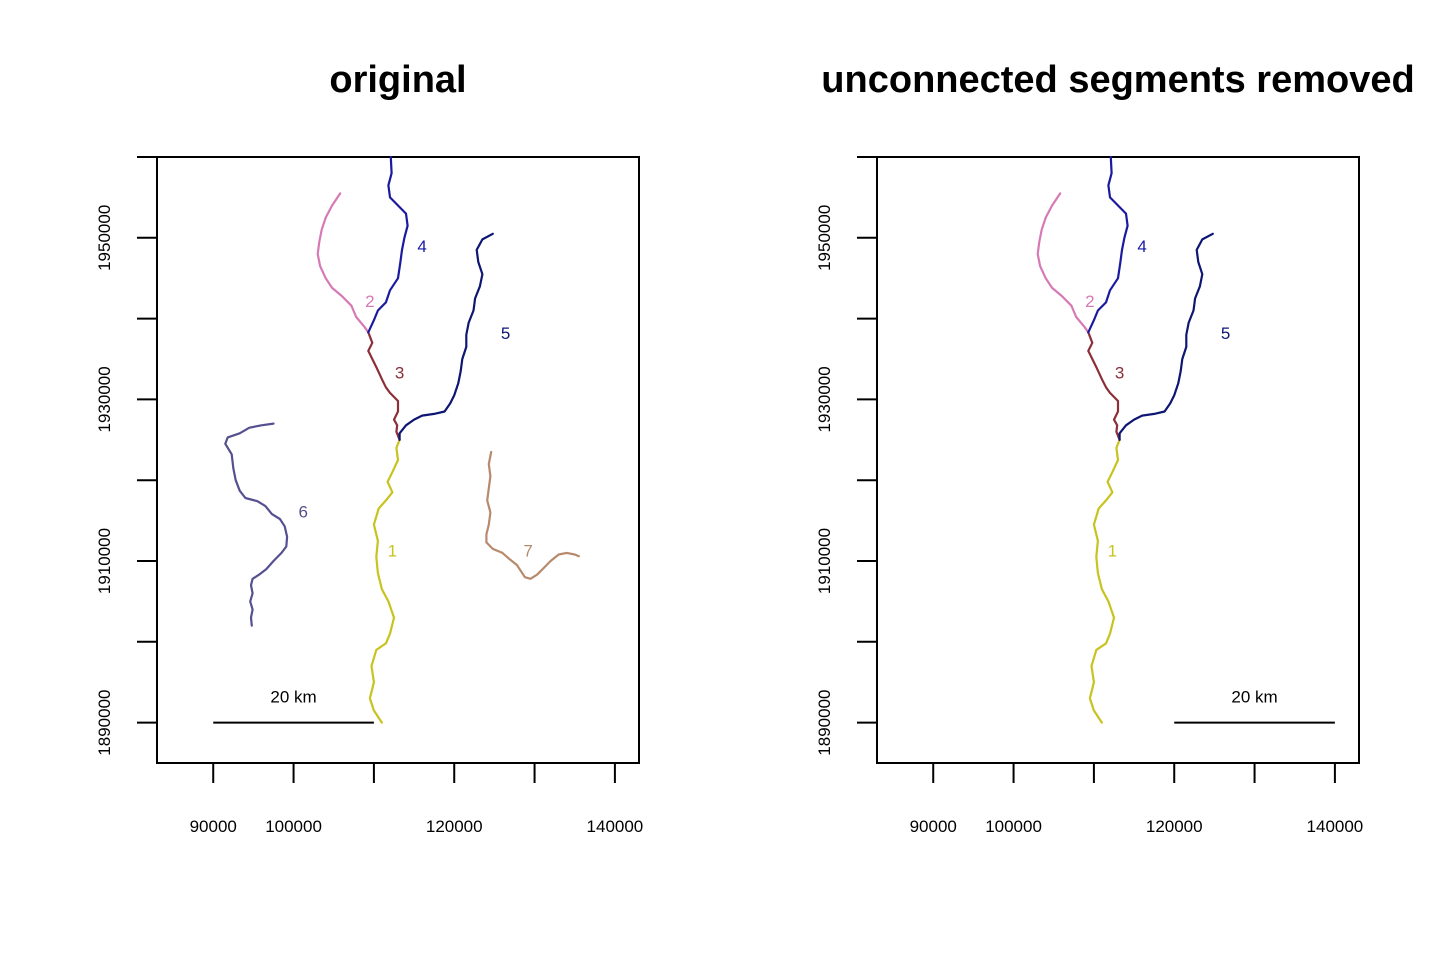 The image size is (1440, 960). What do you see at coordinates (397, 80) in the screenshot?
I see `chart-title: original` at bounding box center [397, 80].